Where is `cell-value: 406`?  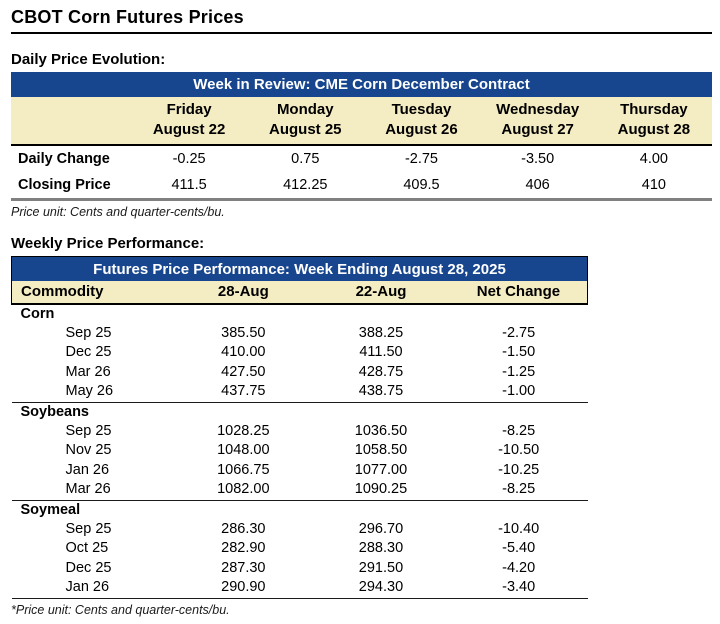
cell-value: 406 is located at coordinates (537, 186).